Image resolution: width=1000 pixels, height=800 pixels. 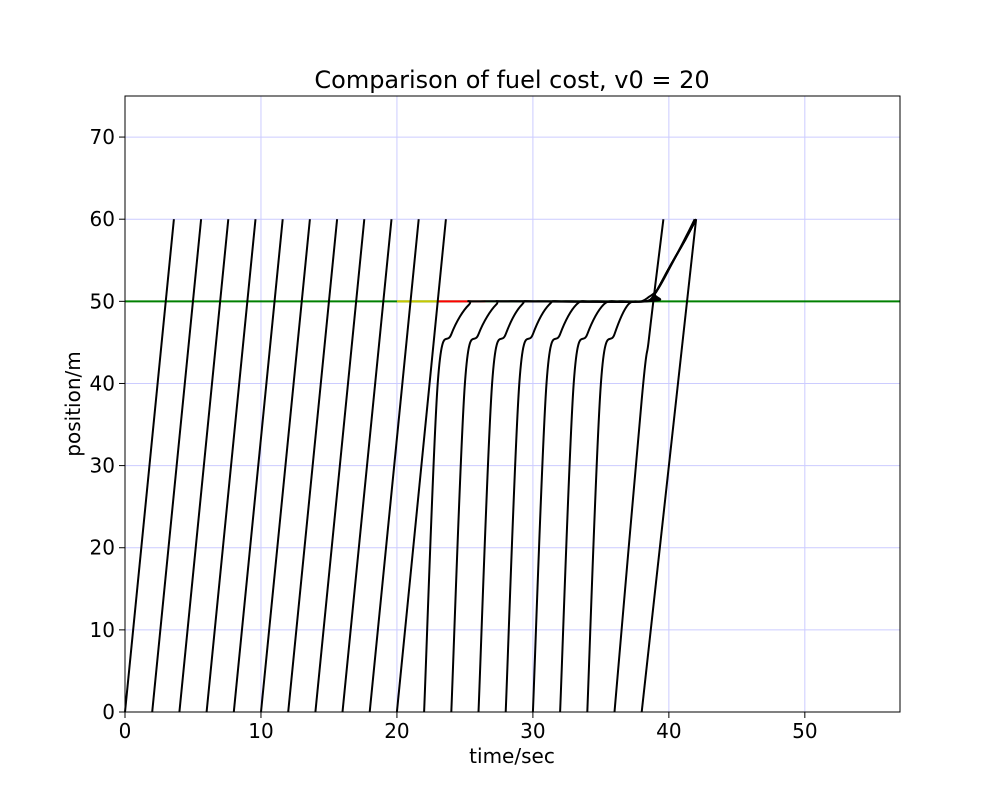 What do you see at coordinates (102, 466) in the screenshot?
I see `y-tick-label: 30` at bounding box center [102, 466].